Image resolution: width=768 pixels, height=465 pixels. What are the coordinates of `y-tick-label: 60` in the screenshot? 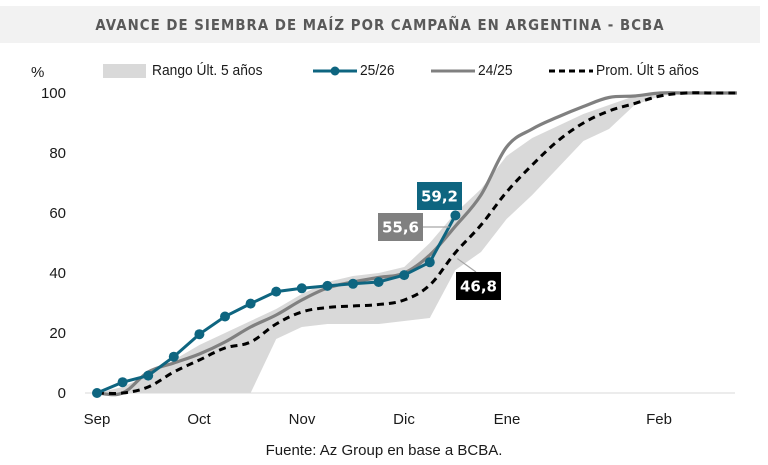 It's located at (57, 213).